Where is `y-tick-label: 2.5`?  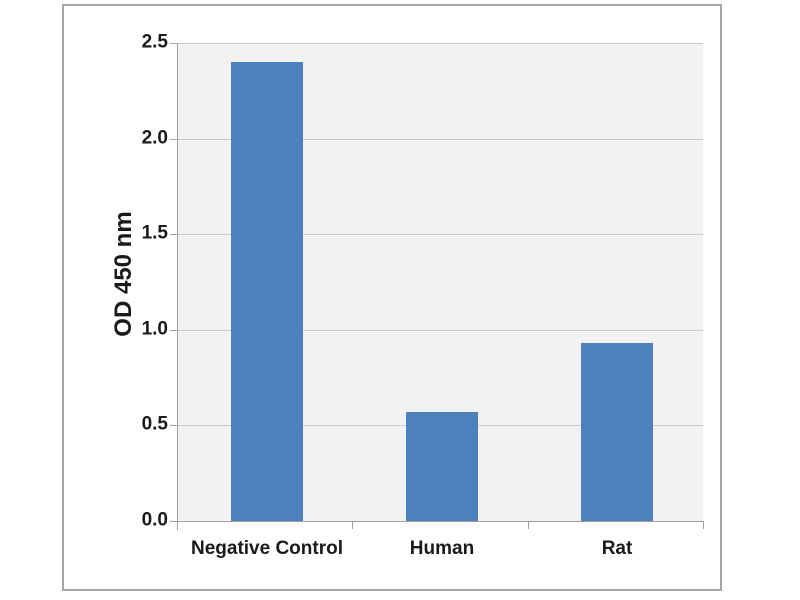
y-tick-label: 2.5 is located at coordinates (154, 42).